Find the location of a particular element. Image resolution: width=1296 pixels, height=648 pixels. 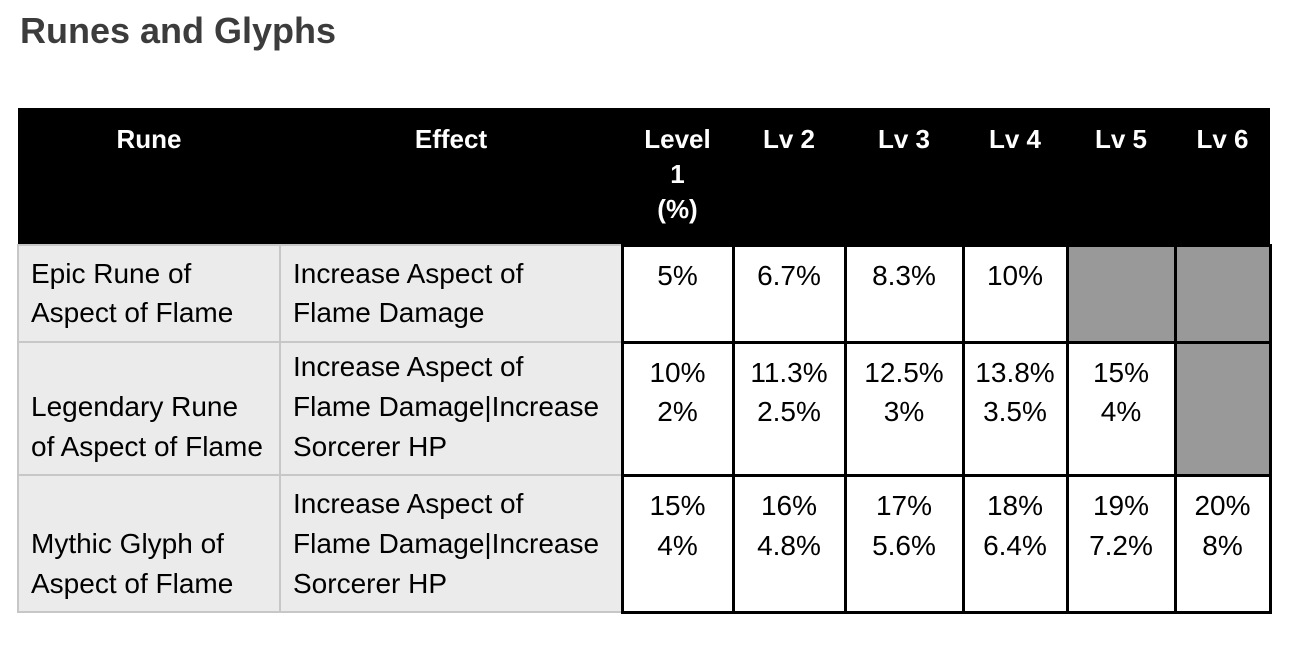

level-value-cell: 8.3% is located at coordinates (904, 293).